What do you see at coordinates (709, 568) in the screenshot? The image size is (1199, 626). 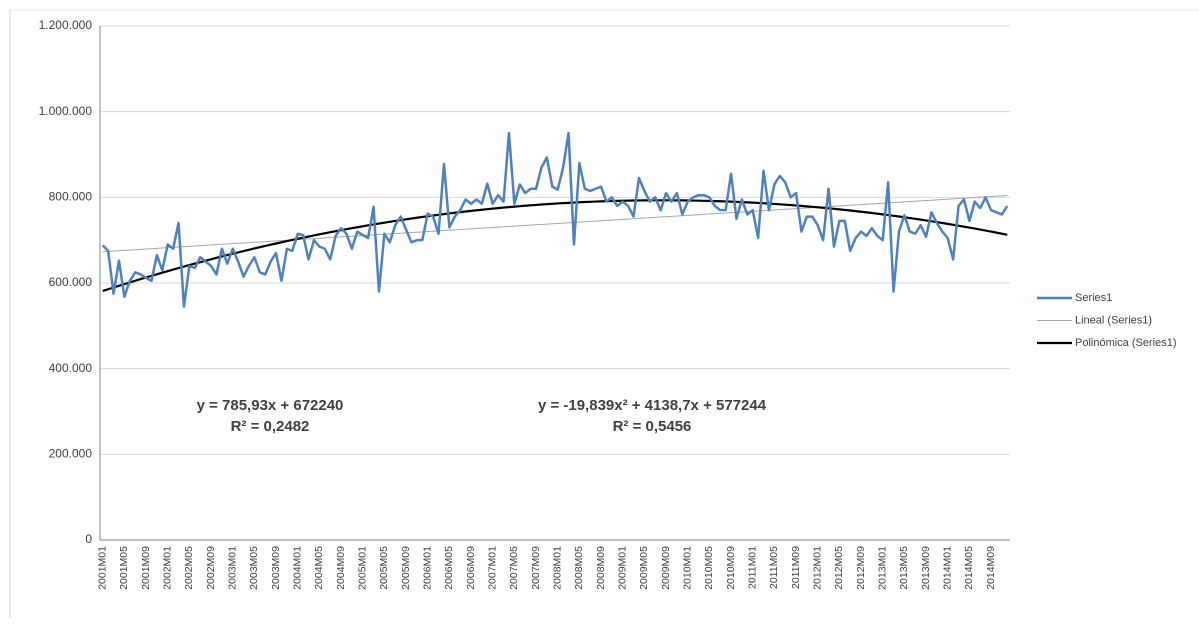 I see `x-tick-label: 2010M05` at bounding box center [709, 568].